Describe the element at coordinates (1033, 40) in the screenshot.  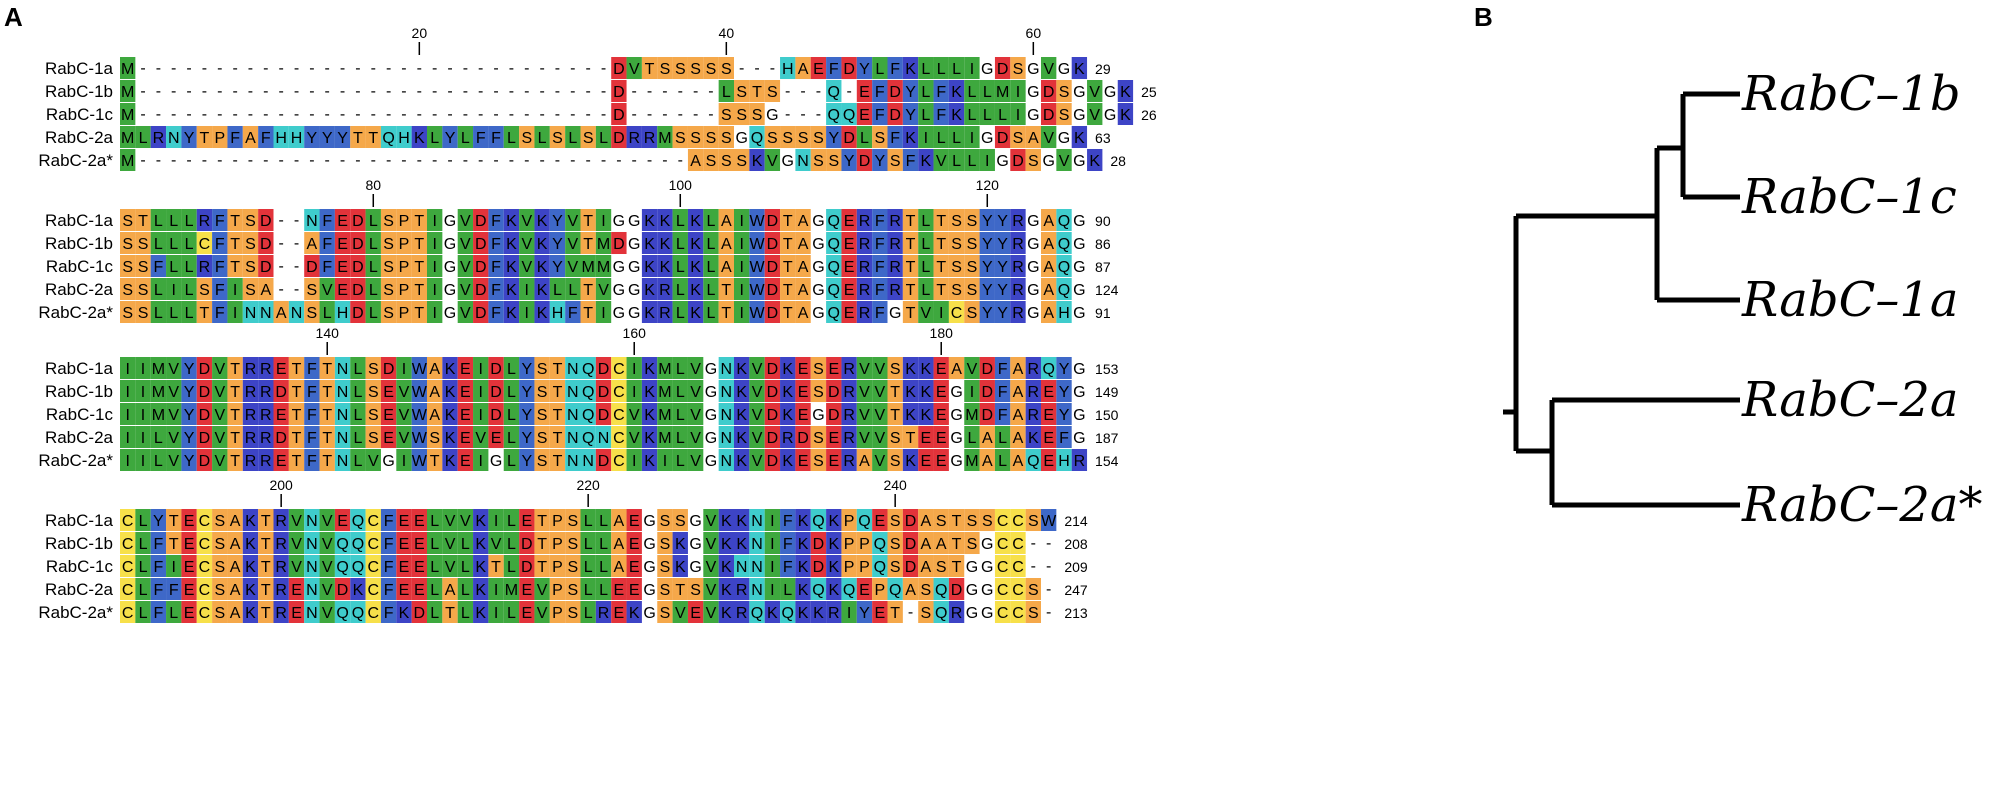
I see `position-tick: 60` at that location.